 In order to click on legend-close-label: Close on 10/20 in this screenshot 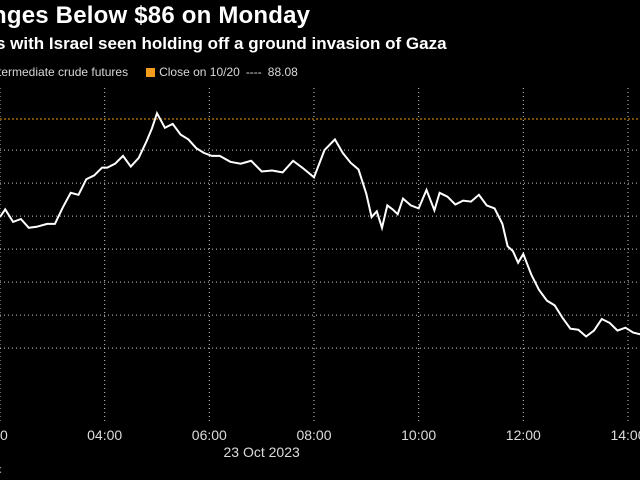, I will do `click(199, 72)`.